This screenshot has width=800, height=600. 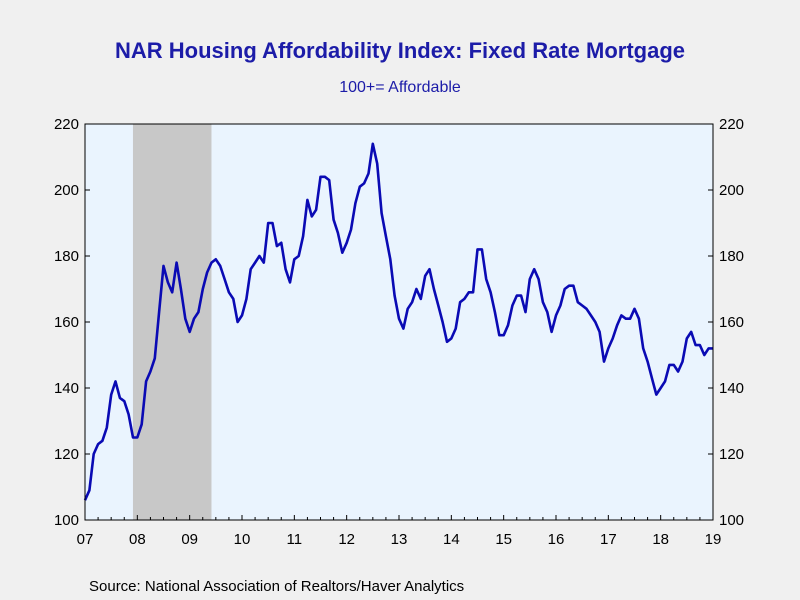 What do you see at coordinates (66, 256) in the screenshot?
I see `y-tick-label-left: 180` at bounding box center [66, 256].